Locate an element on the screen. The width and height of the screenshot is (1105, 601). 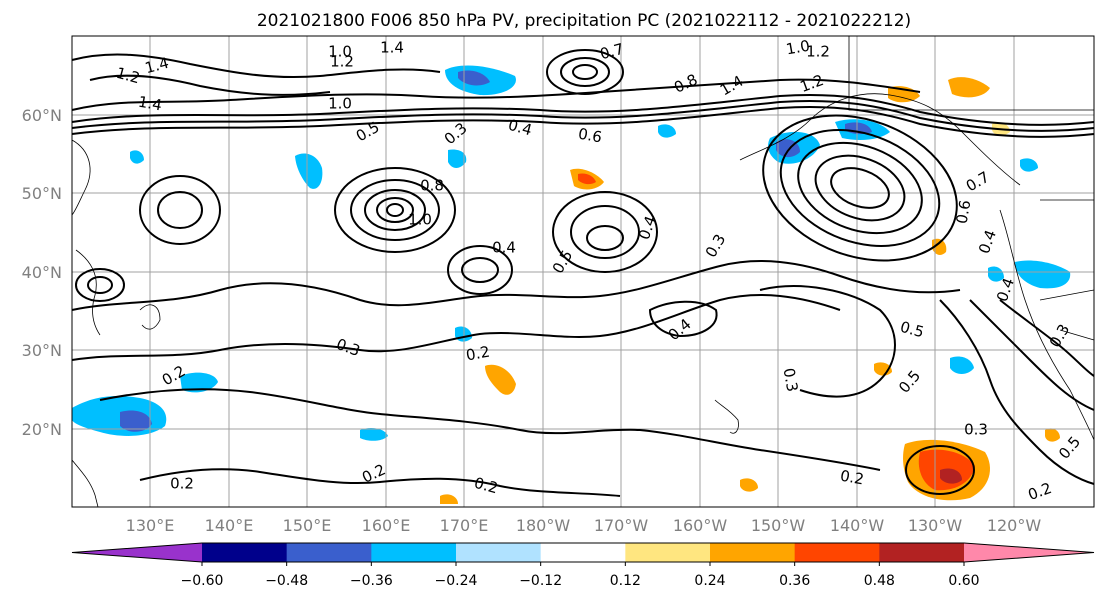
lon-tick-label: 130°E is located at coordinates (150, 525).